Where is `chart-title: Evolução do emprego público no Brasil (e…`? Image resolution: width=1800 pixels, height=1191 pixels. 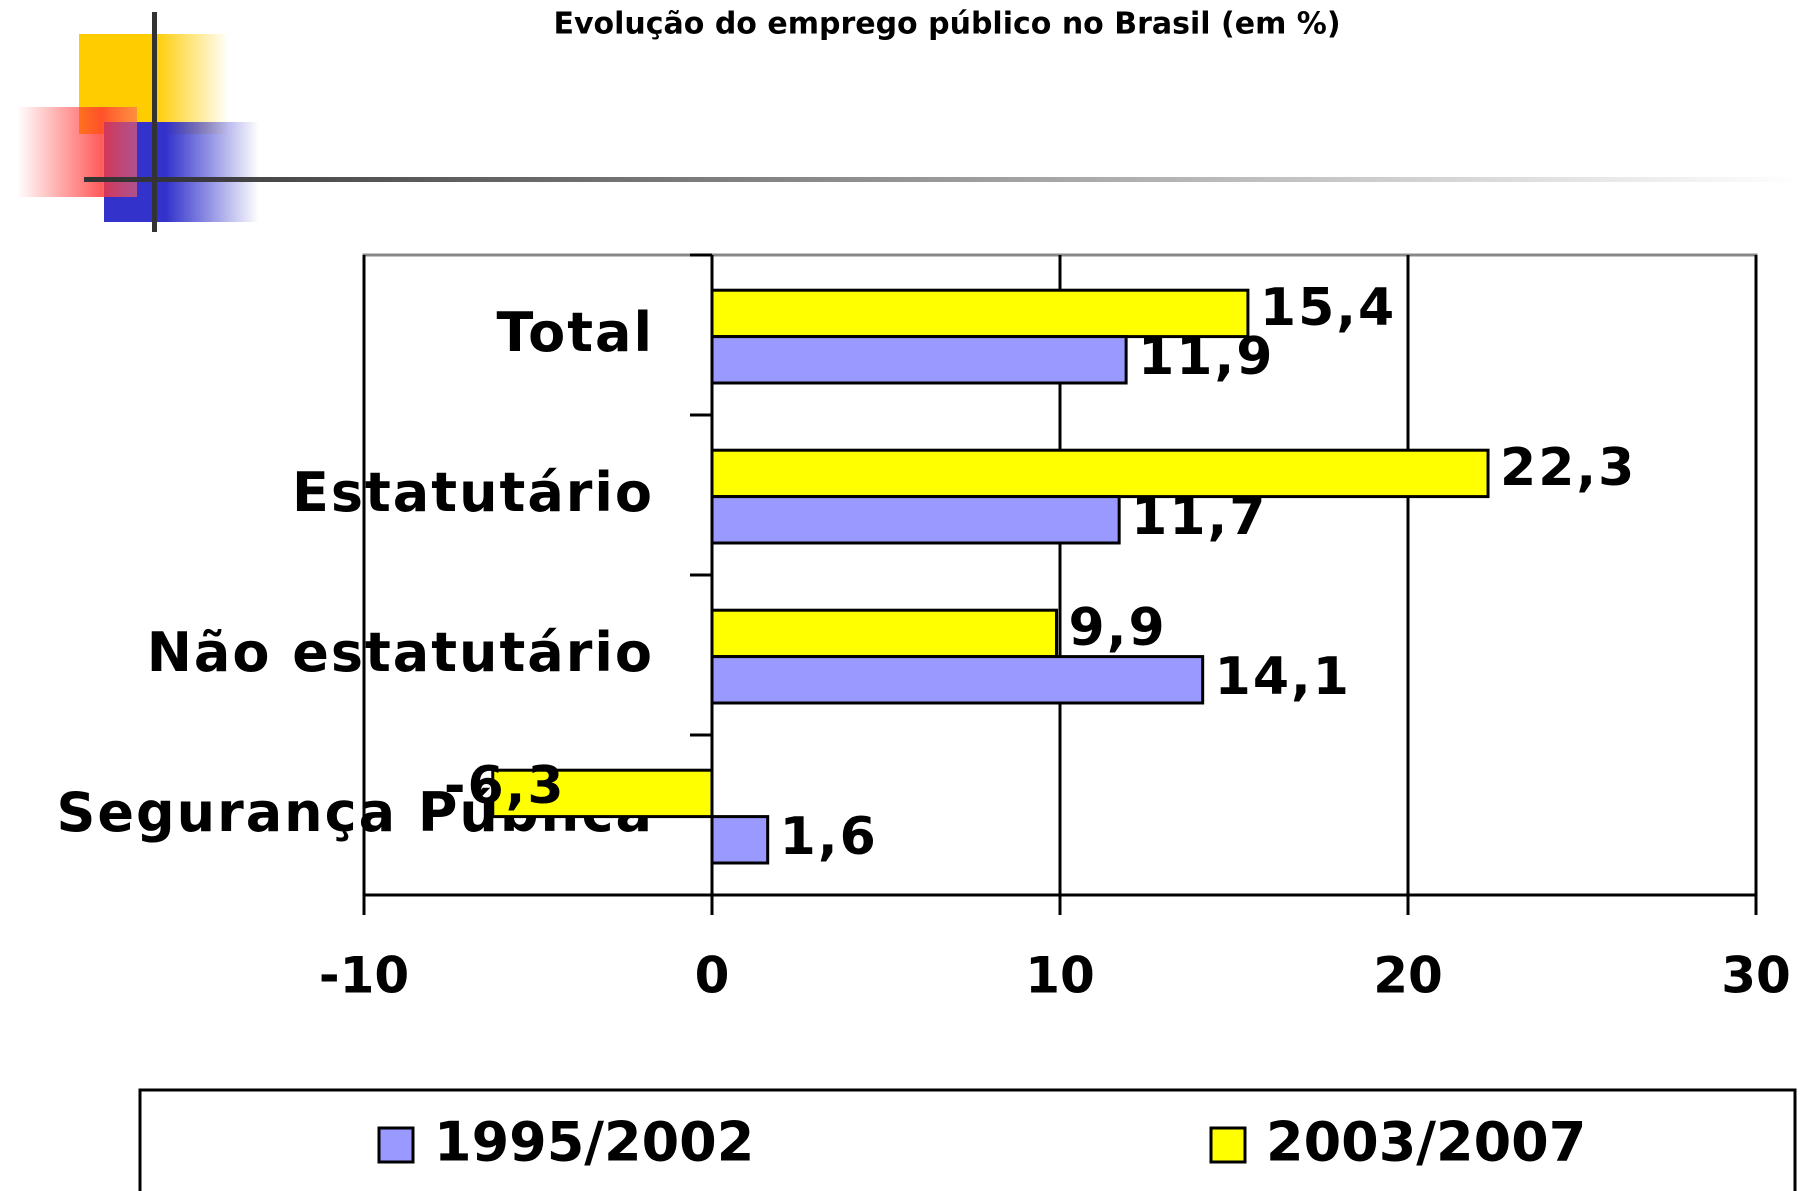 chart-title: Evolução do emprego público no Brasil (e… is located at coordinates (946, 24).